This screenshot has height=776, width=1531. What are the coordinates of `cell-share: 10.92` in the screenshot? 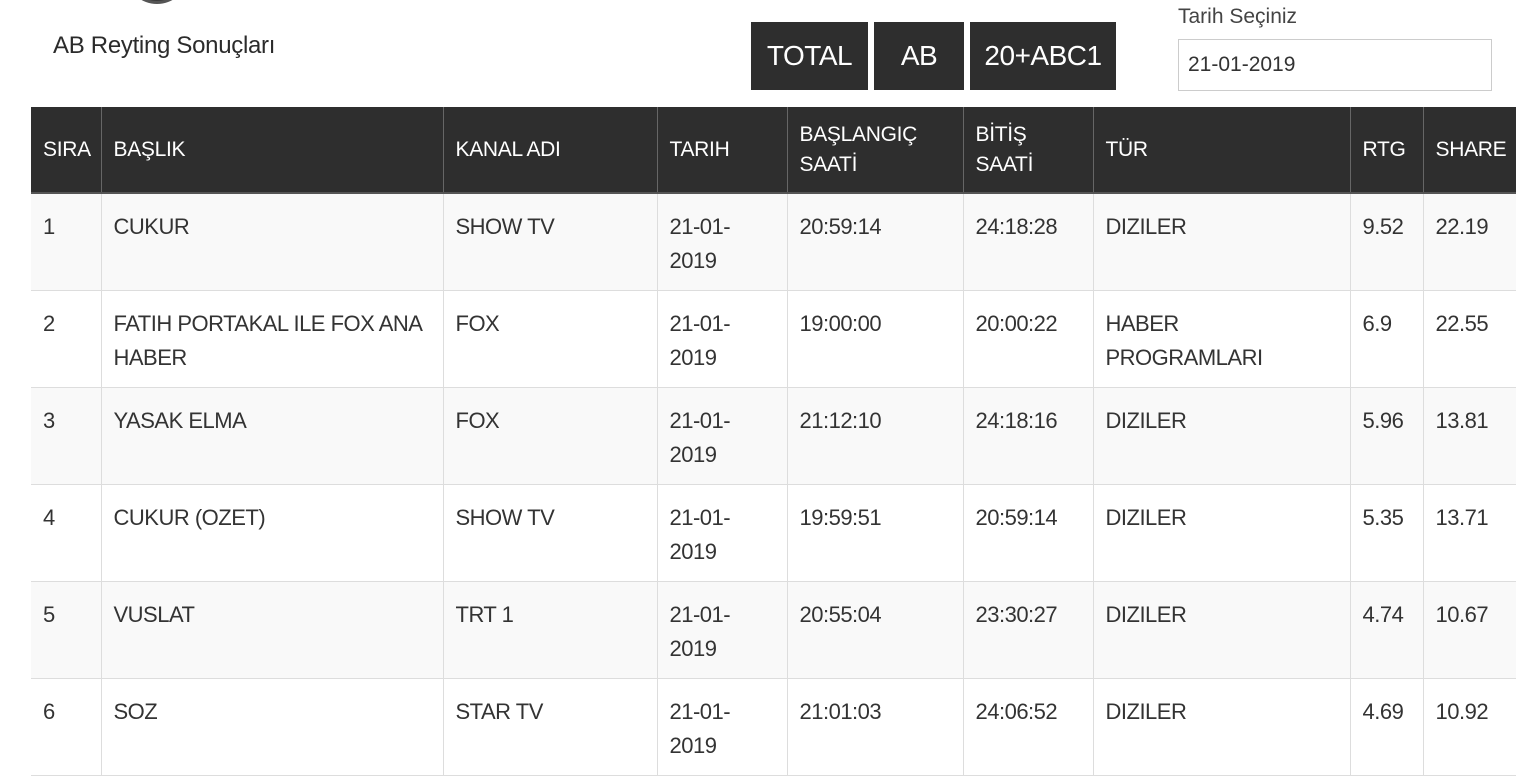 It's located at (1469, 727).